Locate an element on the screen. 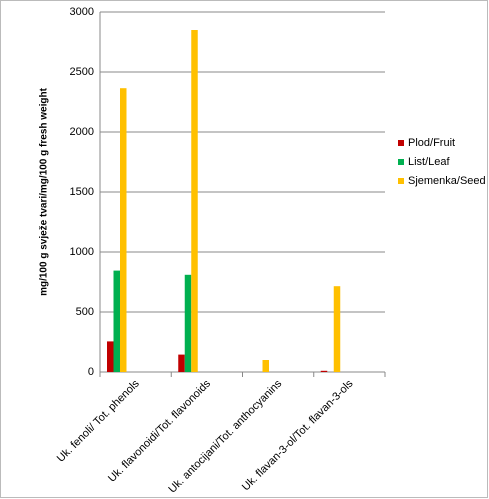  y-tick-label: 2500 is located at coordinates (82, 72).